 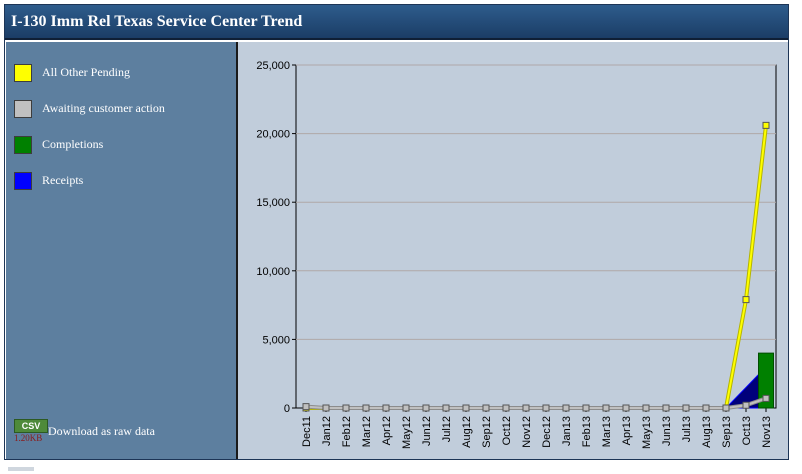 What do you see at coordinates (727, 432) in the screenshot?
I see `x-tick-label-sep13: Sep13` at bounding box center [727, 432].